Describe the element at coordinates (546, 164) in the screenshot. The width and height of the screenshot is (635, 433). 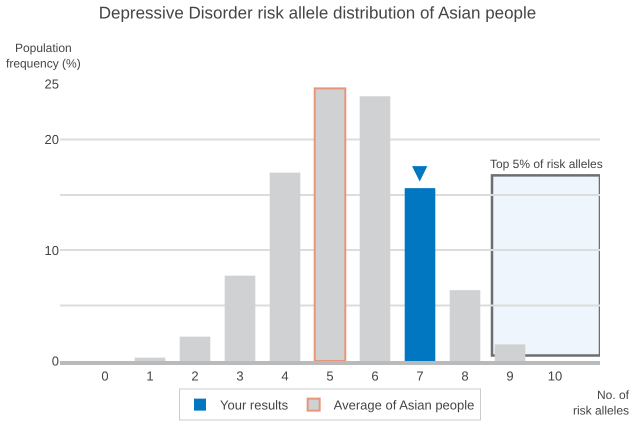
I see `band-label: Top 5% of risk alleles` at that location.